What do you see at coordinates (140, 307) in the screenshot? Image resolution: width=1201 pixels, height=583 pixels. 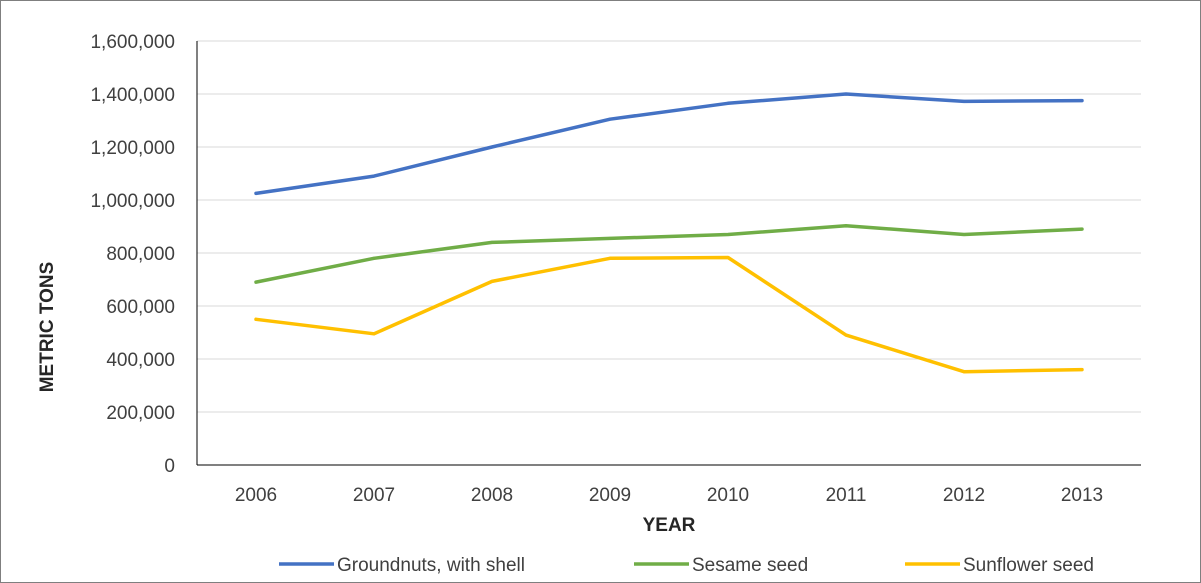 I see `y-tick-label: 600,000` at bounding box center [140, 307].